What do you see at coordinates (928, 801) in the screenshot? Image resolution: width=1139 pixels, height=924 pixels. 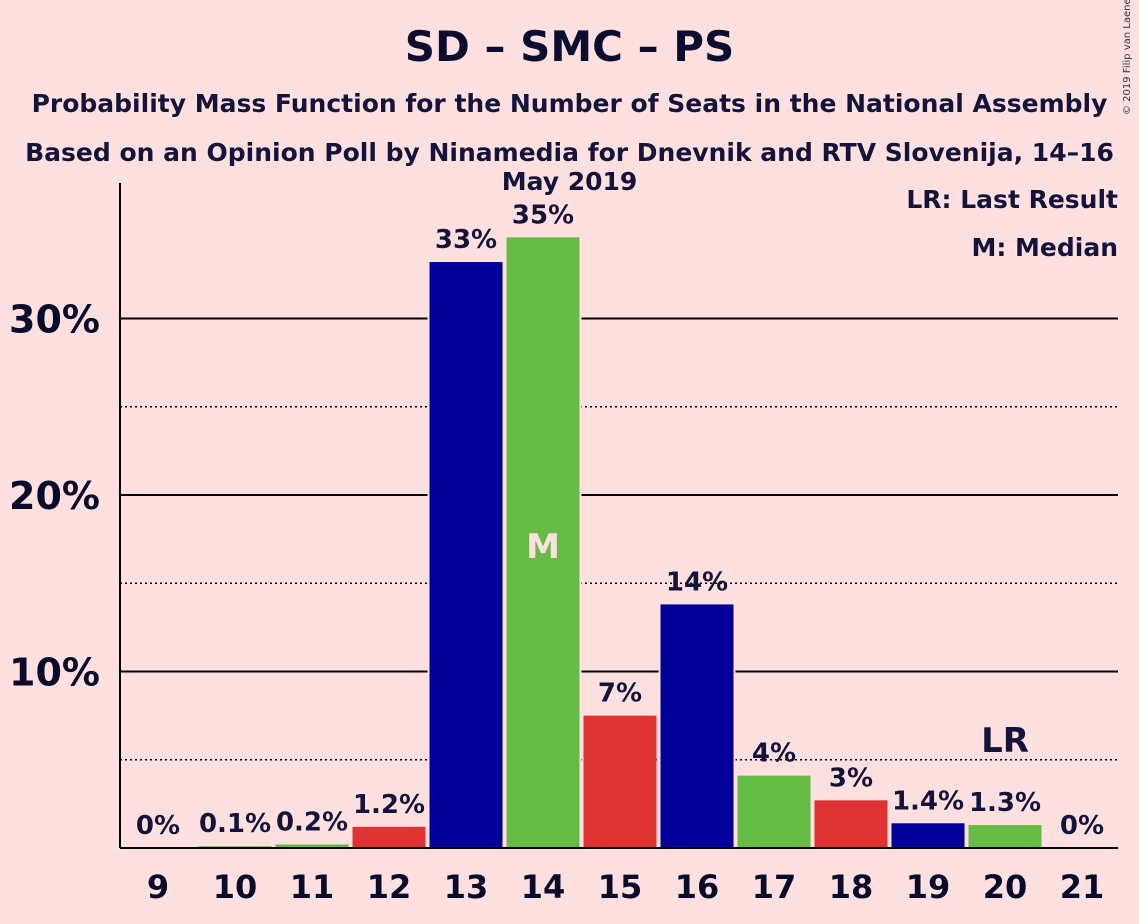 I see `bar-value-label: 1.4%` at bounding box center [928, 801].